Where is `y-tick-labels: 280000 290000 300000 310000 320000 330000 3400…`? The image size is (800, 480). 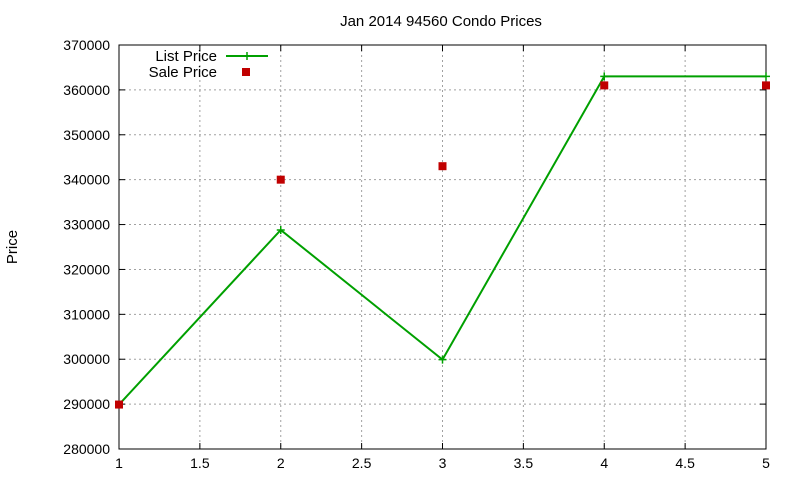 y-tick-labels: 280000 290000 300000 310000 320000 330000 3400… is located at coordinates (86, 247).